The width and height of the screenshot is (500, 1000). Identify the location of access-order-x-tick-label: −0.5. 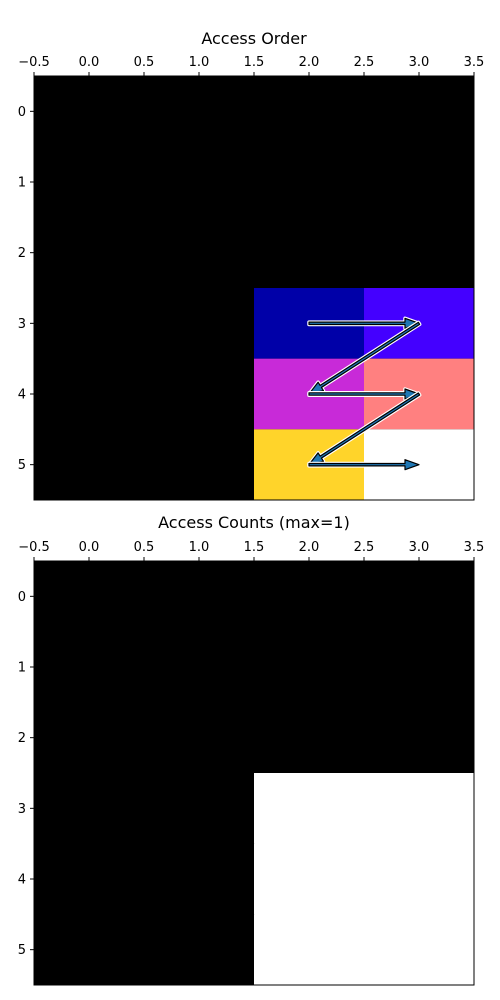
(34, 62).